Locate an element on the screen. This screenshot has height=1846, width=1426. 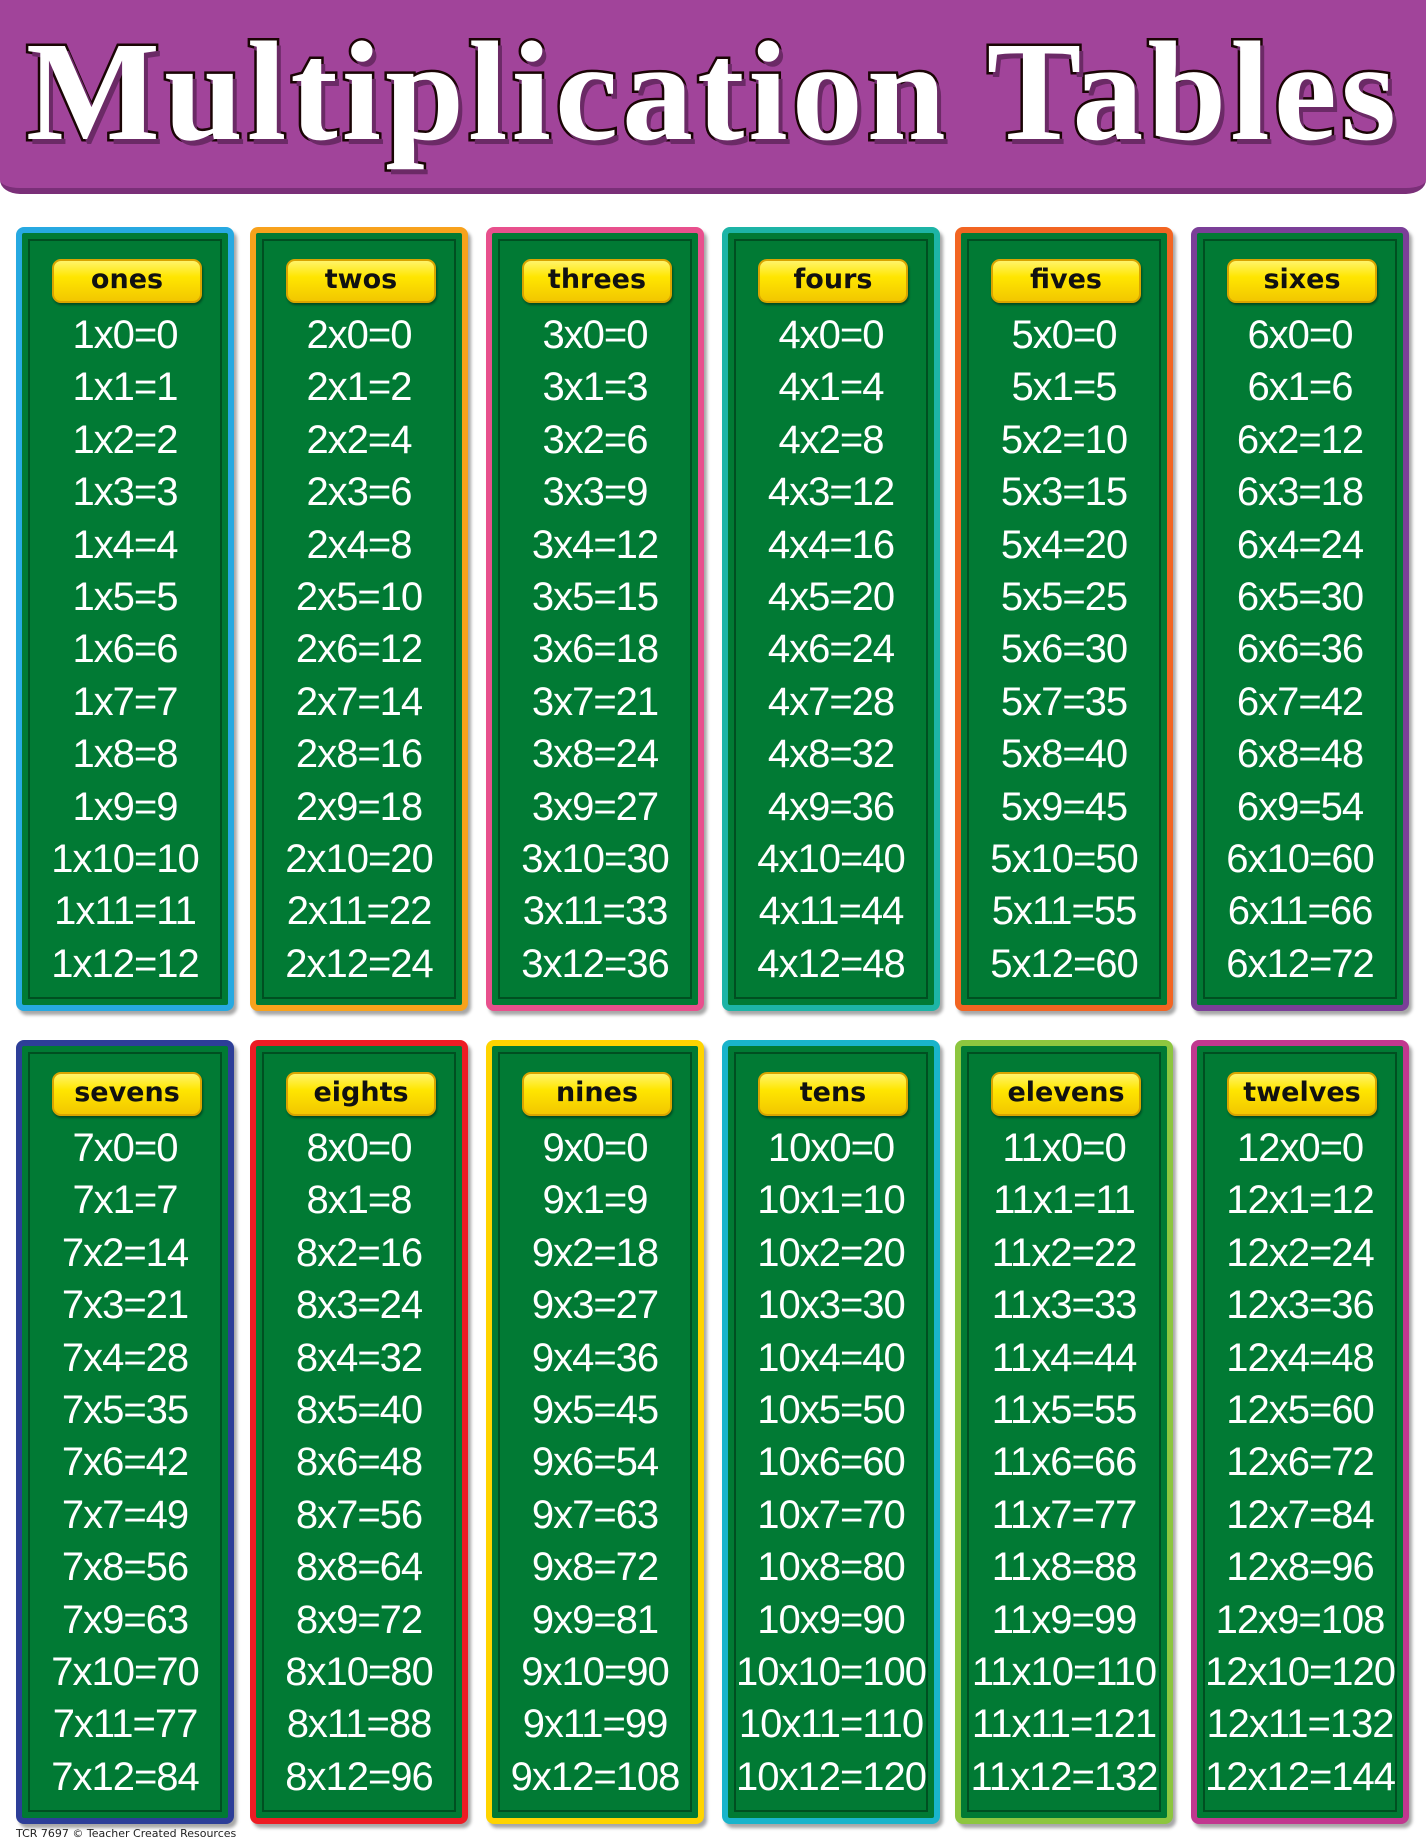
equation: 7x8=56 is located at coordinates (125, 1567).